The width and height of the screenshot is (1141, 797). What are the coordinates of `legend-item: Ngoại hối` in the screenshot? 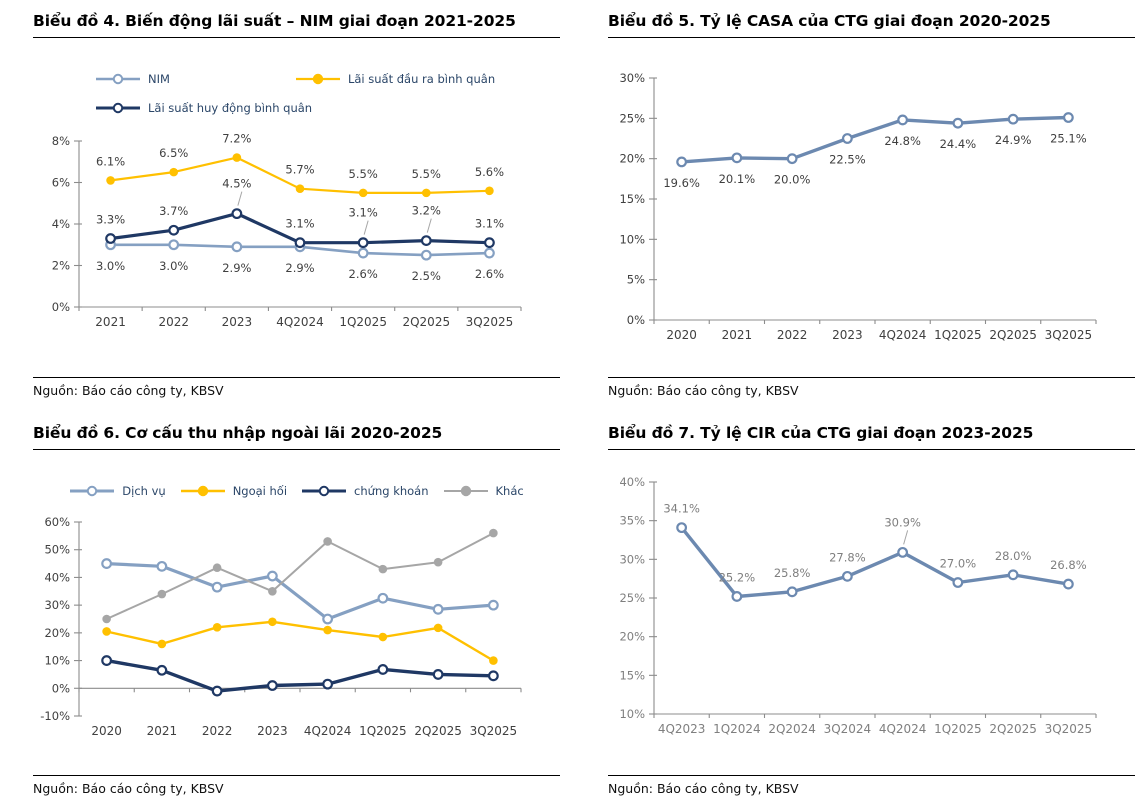 It's located at (233, 491).